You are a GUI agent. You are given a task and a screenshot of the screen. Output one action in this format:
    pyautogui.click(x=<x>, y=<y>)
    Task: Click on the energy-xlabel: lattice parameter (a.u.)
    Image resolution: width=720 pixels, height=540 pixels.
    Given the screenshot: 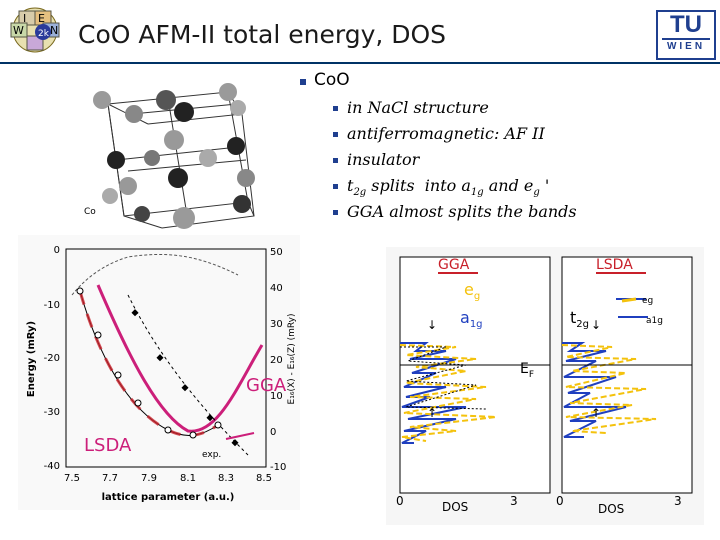 What is the action you would take?
    pyautogui.click(x=168, y=497)
    